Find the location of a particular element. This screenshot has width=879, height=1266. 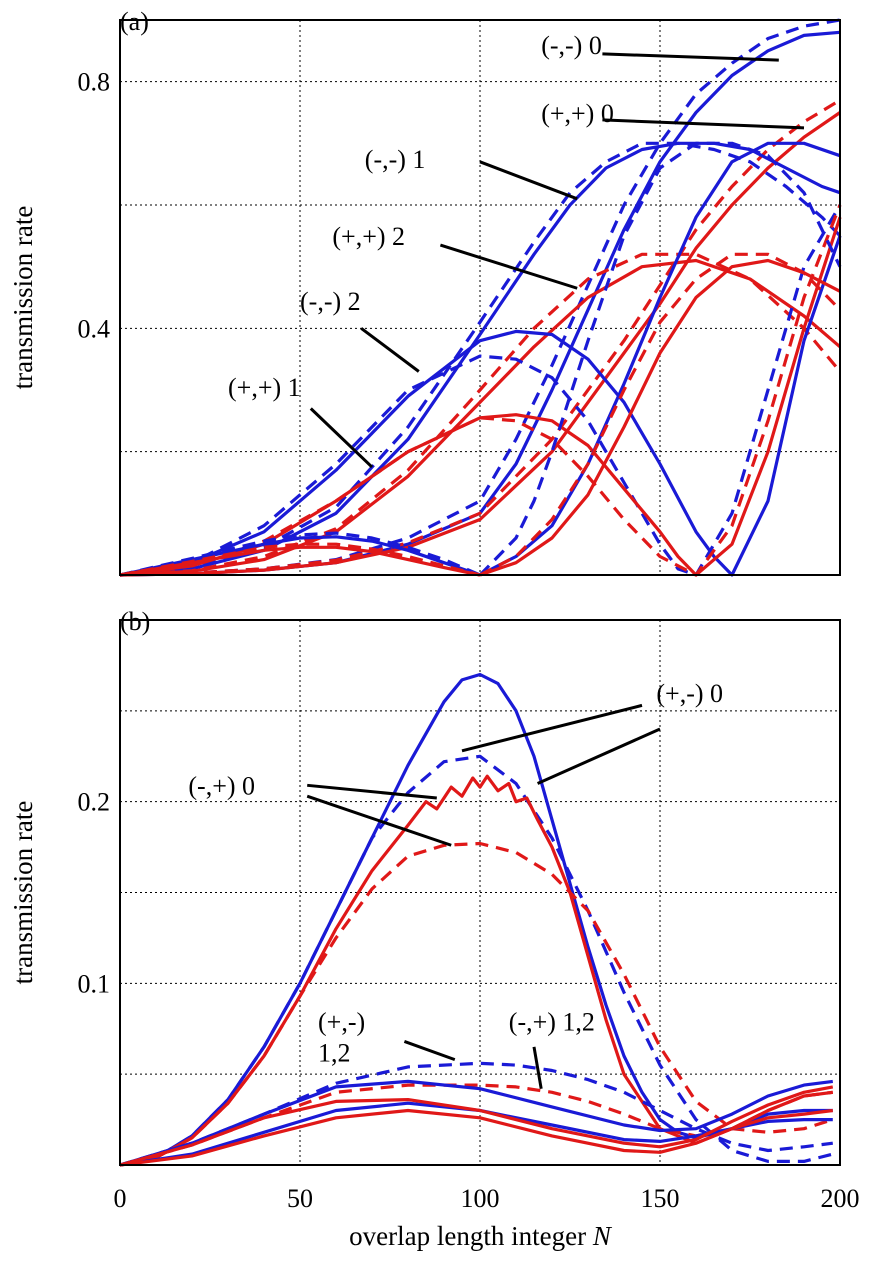

annotation-label: (+,-) is located at coordinates (341, 1022).